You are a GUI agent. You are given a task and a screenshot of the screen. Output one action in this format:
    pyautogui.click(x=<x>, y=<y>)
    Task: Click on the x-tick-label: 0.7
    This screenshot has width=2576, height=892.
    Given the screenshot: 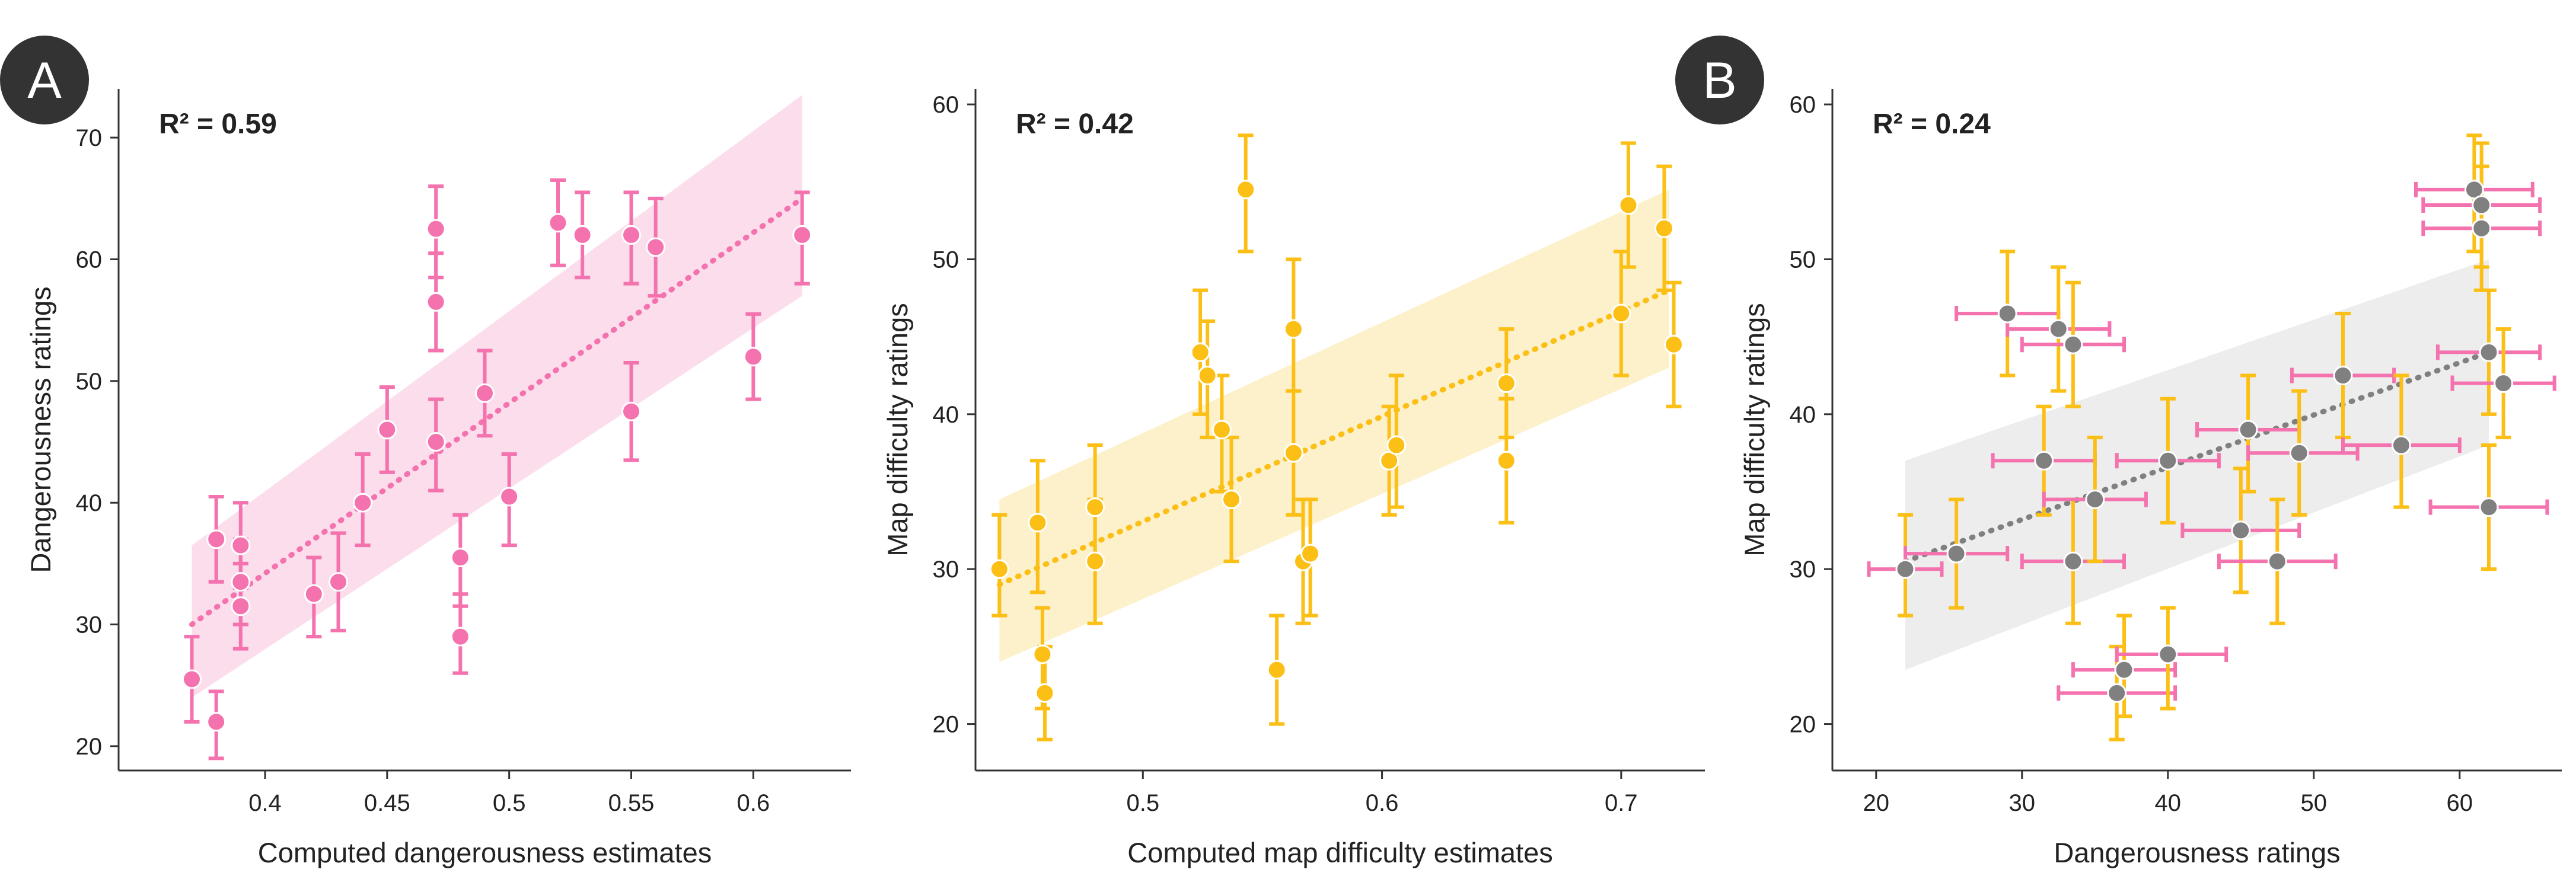 What is the action you would take?
    pyautogui.click(x=1621, y=803)
    